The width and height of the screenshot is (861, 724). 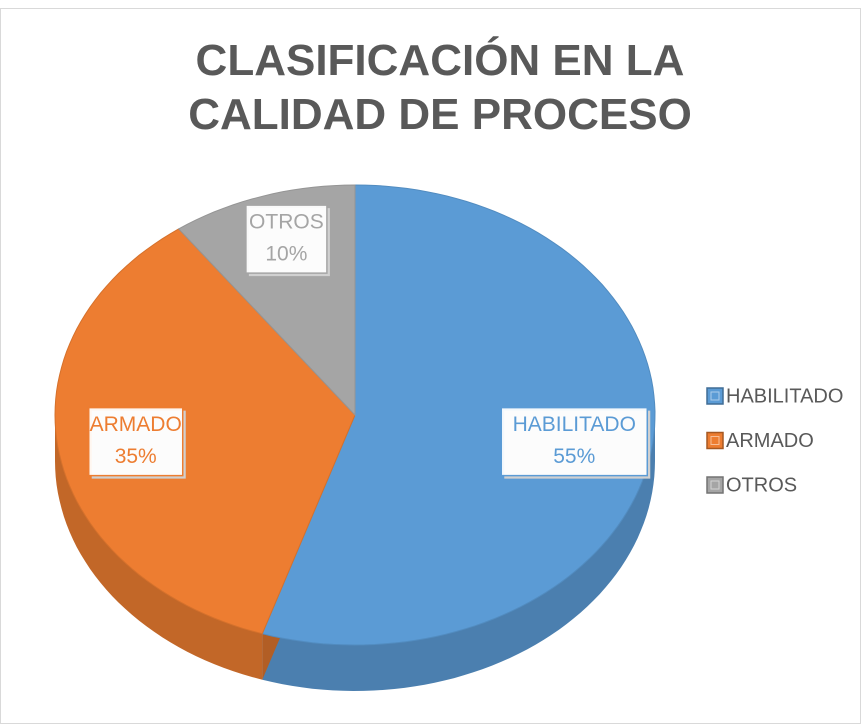 I want to click on data-label-name: OTROS, so click(x=286, y=222).